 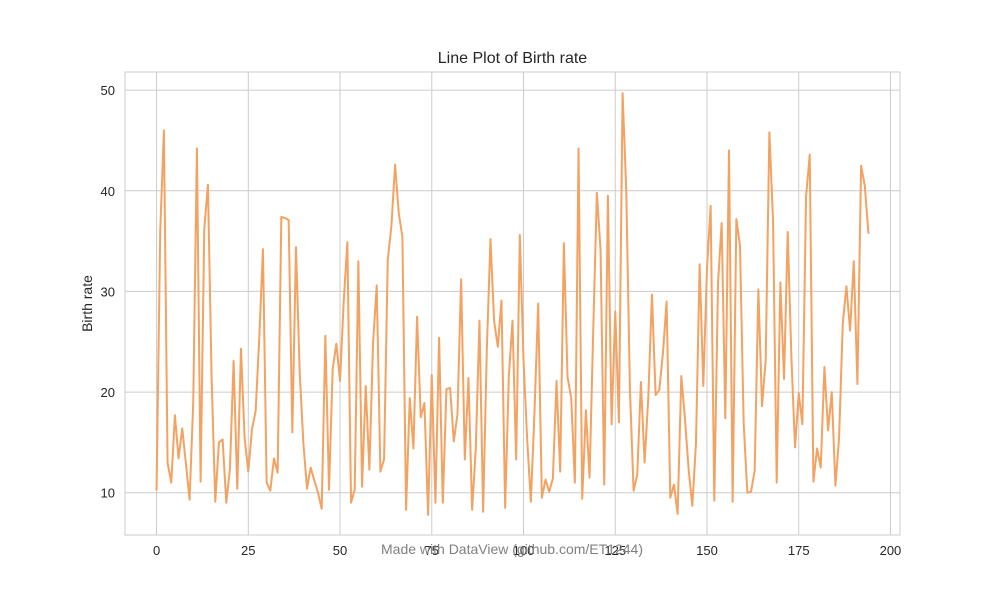 I want to click on x-tick-label: 0, so click(x=156, y=550).